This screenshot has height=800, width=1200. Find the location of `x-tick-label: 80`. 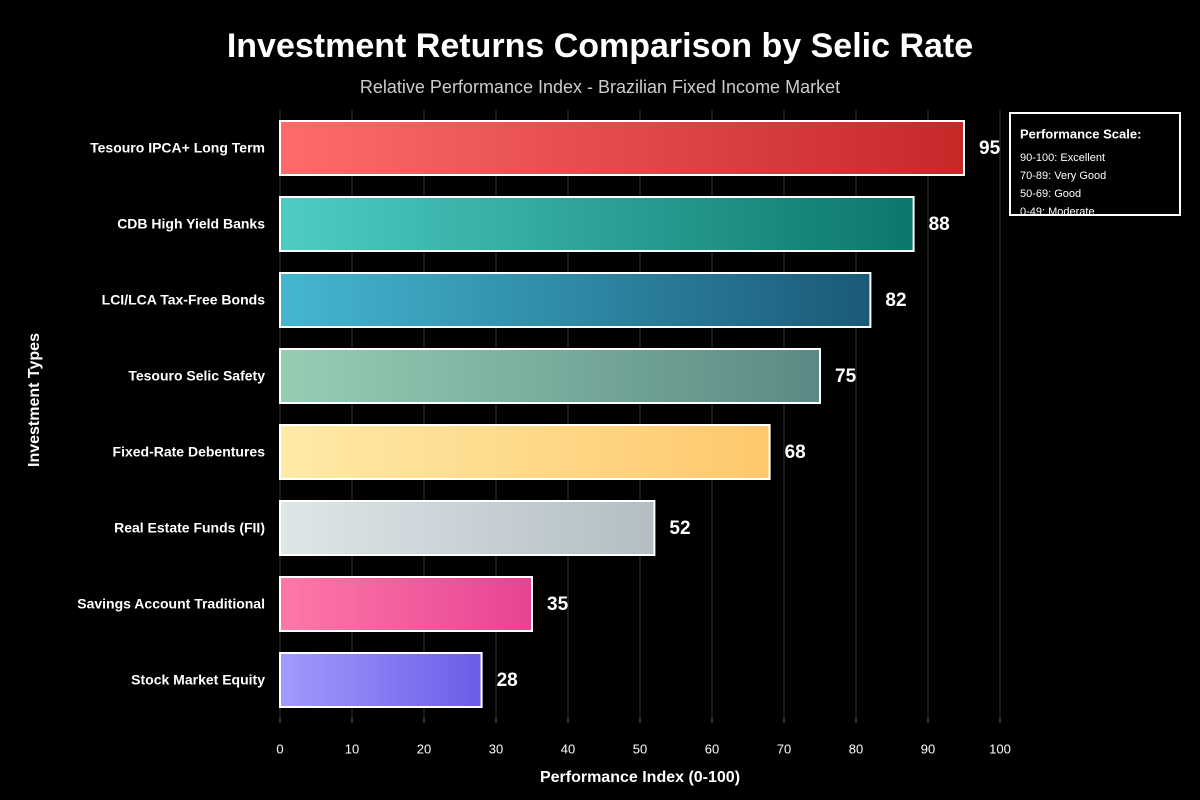

x-tick-label: 80 is located at coordinates (856, 748).